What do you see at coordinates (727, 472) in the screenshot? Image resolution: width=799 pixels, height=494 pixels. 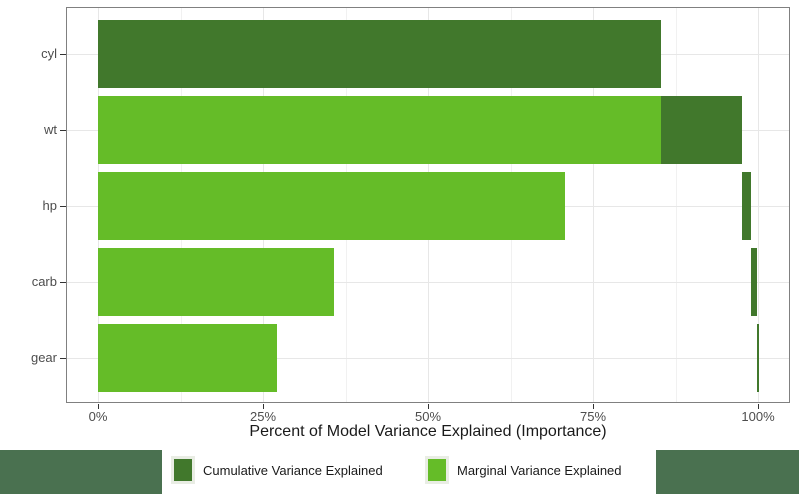 I see `page-background-block-right` at bounding box center [727, 472].